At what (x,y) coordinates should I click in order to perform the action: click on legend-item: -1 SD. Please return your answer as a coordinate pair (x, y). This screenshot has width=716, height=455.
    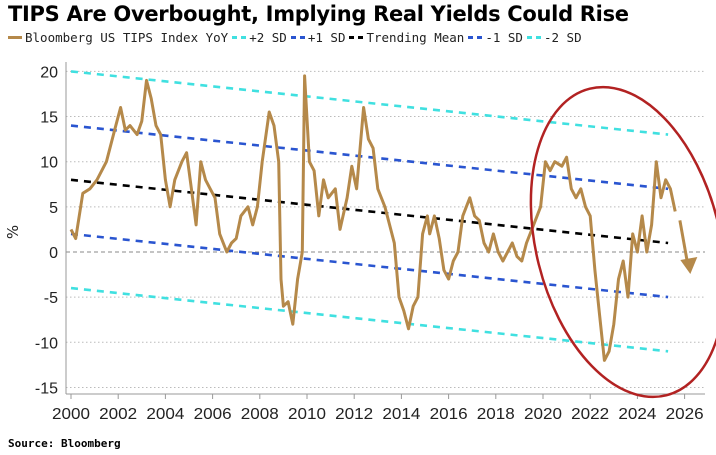
    Looking at the image, I should click on (495, 37).